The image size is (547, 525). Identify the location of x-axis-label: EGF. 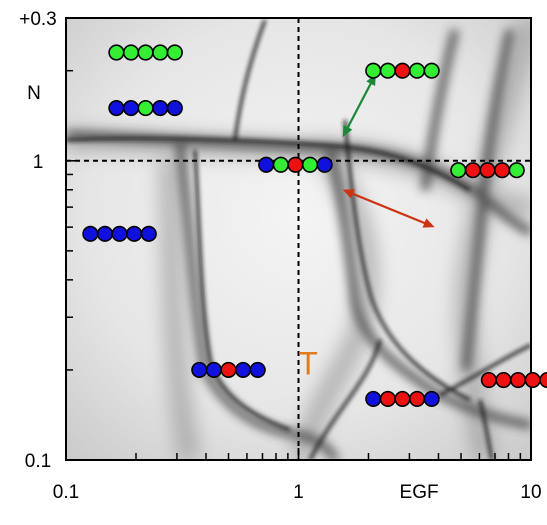
(419, 492).